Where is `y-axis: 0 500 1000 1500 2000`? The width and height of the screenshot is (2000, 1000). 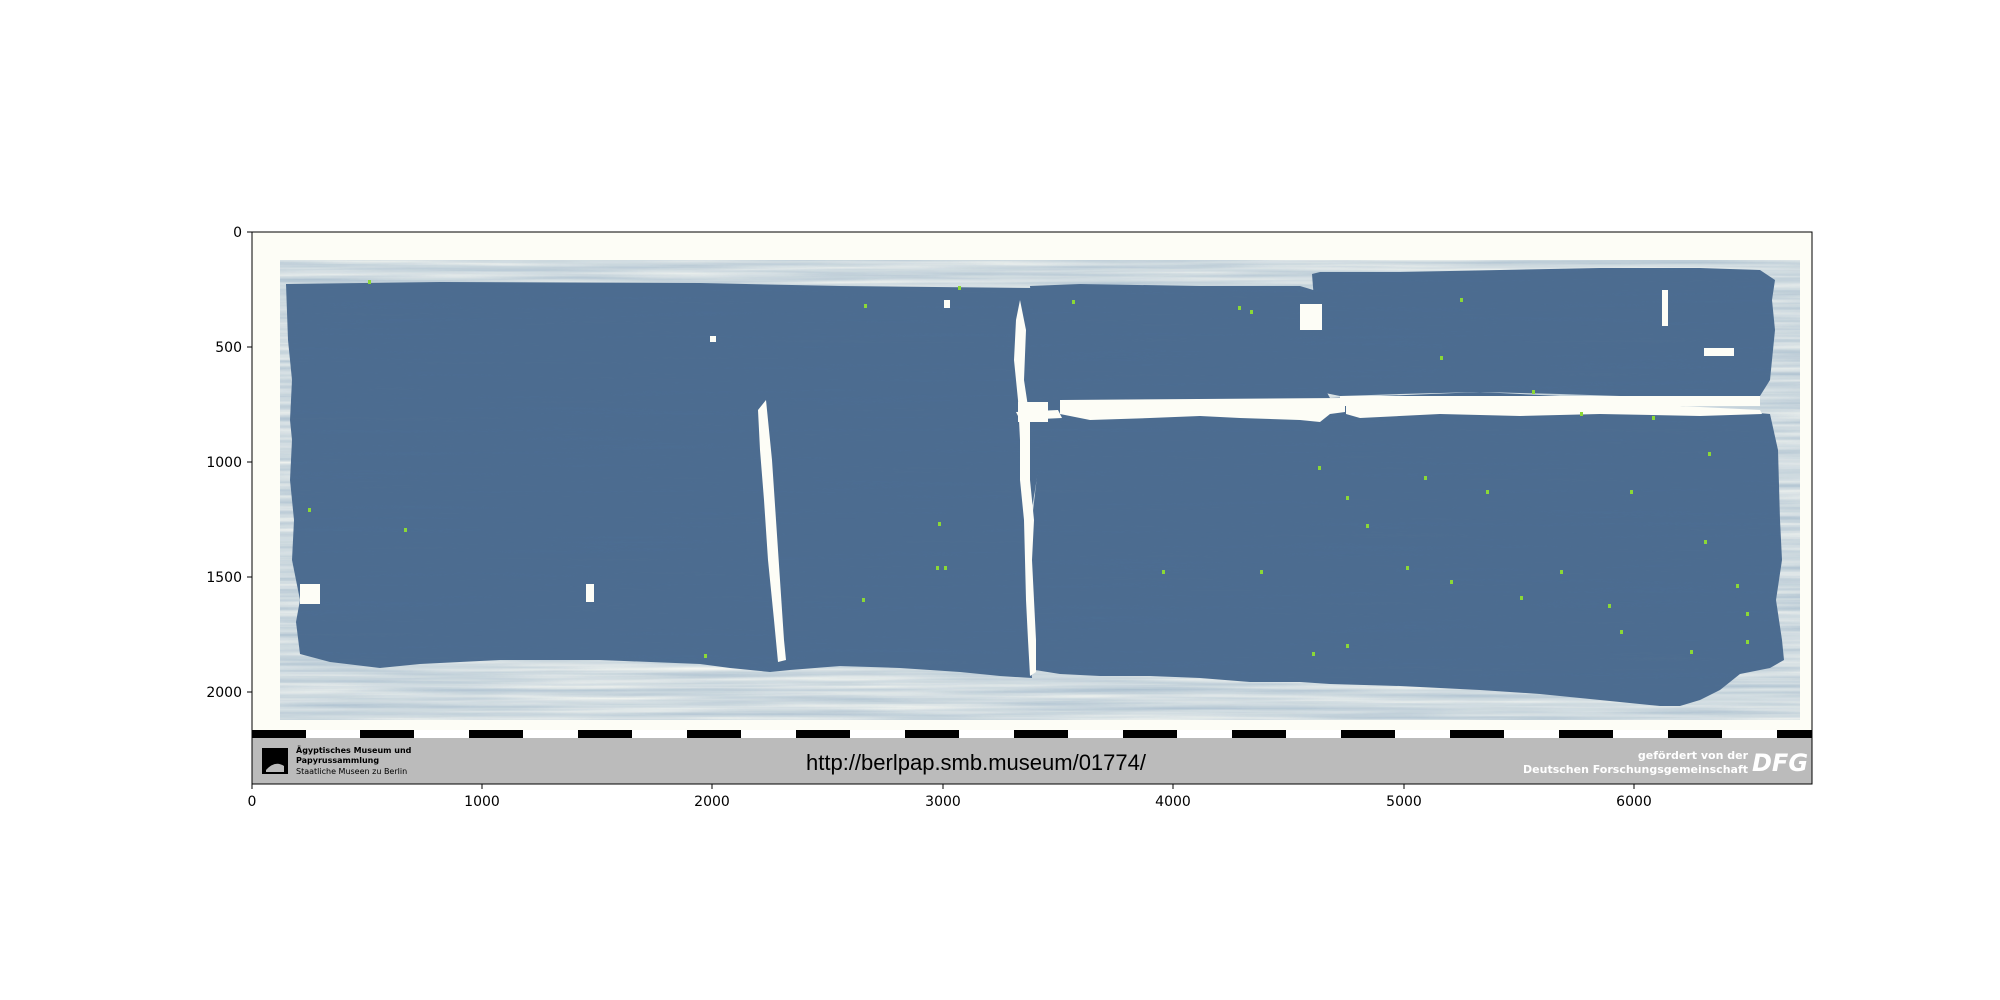 y-axis: 0 500 1000 1500 2000 is located at coordinates (229, 463).